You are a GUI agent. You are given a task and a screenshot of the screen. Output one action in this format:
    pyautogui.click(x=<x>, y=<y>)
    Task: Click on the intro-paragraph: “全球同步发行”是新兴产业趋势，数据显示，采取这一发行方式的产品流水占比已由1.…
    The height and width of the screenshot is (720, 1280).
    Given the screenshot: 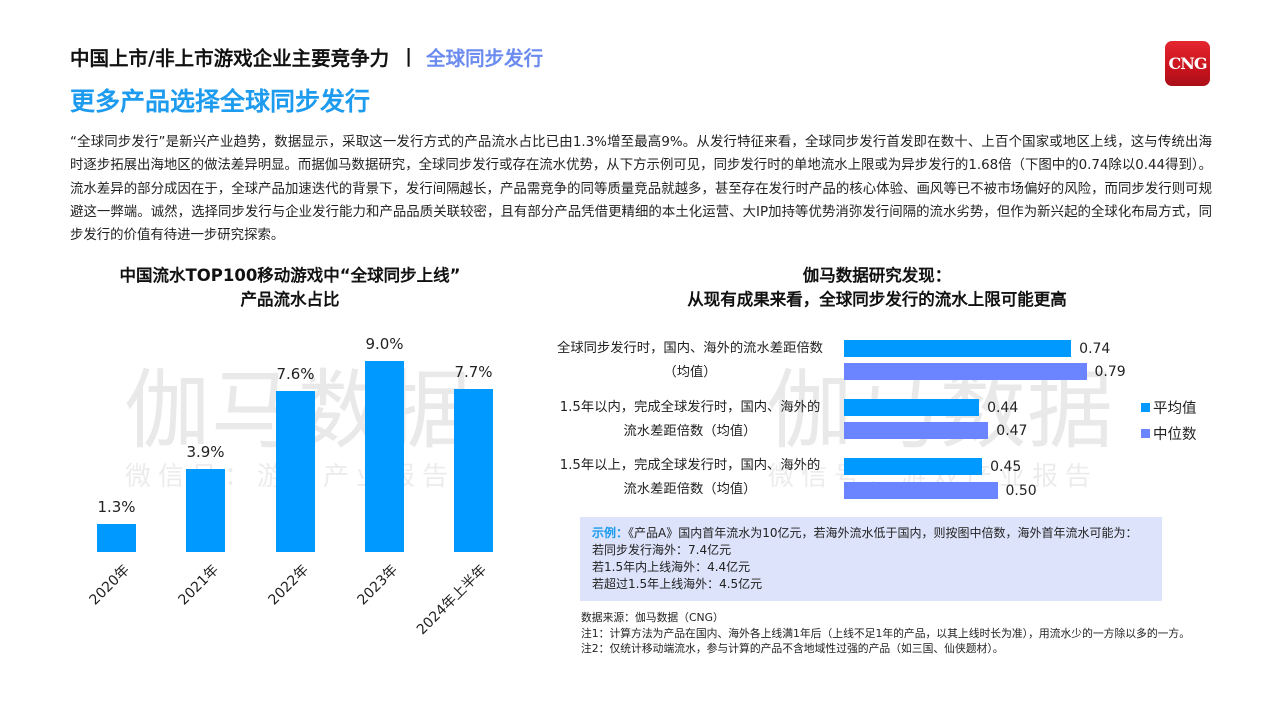 What is the action you would take?
    pyautogui.click(x=641, y=189)
    